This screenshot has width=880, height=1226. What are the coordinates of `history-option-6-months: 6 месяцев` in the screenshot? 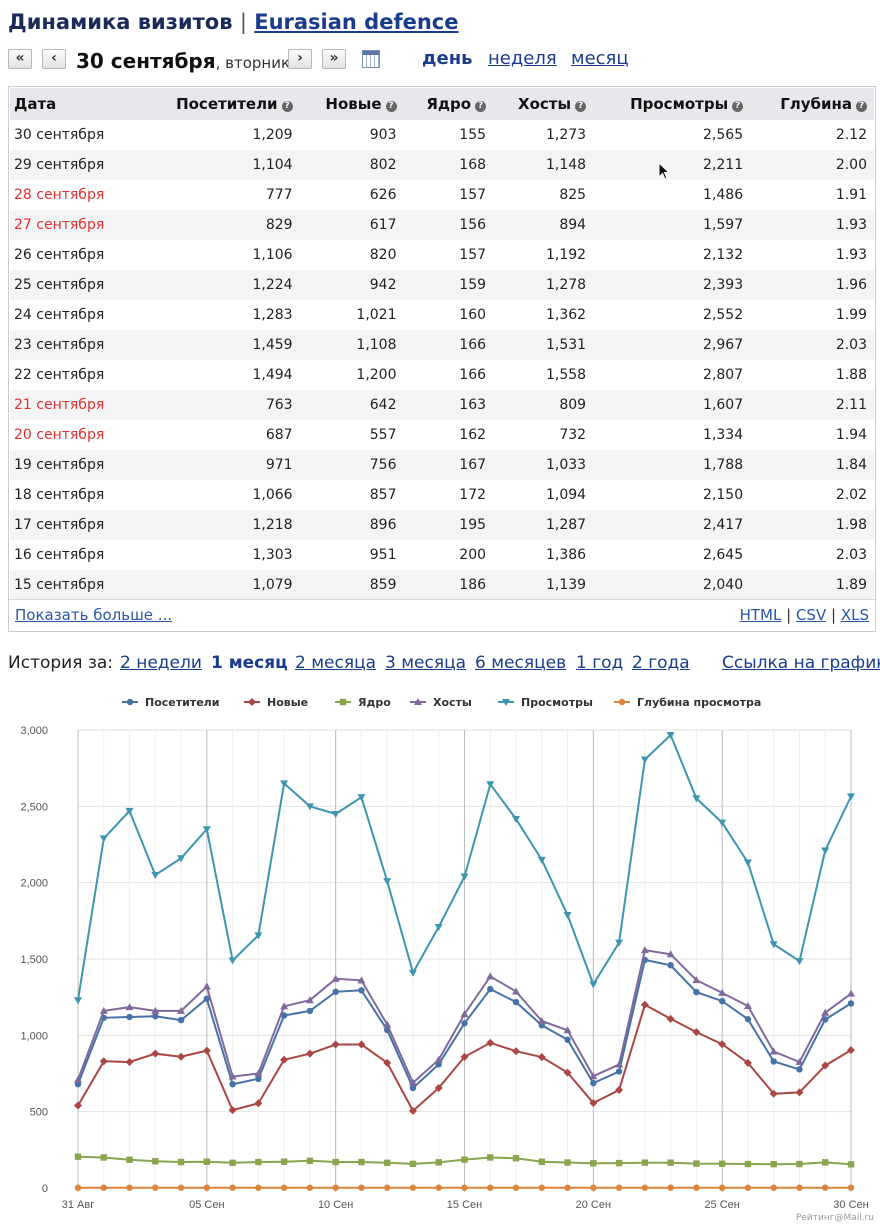 It's located at (521, 663).